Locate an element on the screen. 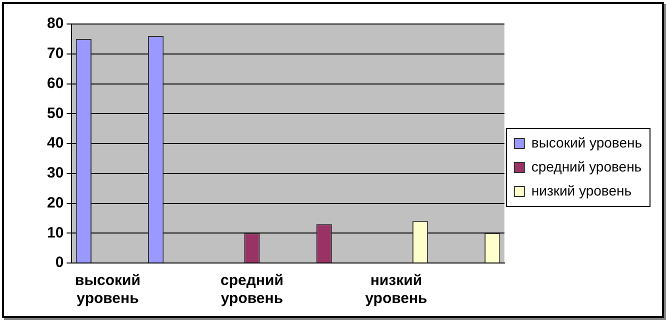  x-tick-label: средний уровень is located at coordinates (252, 290).